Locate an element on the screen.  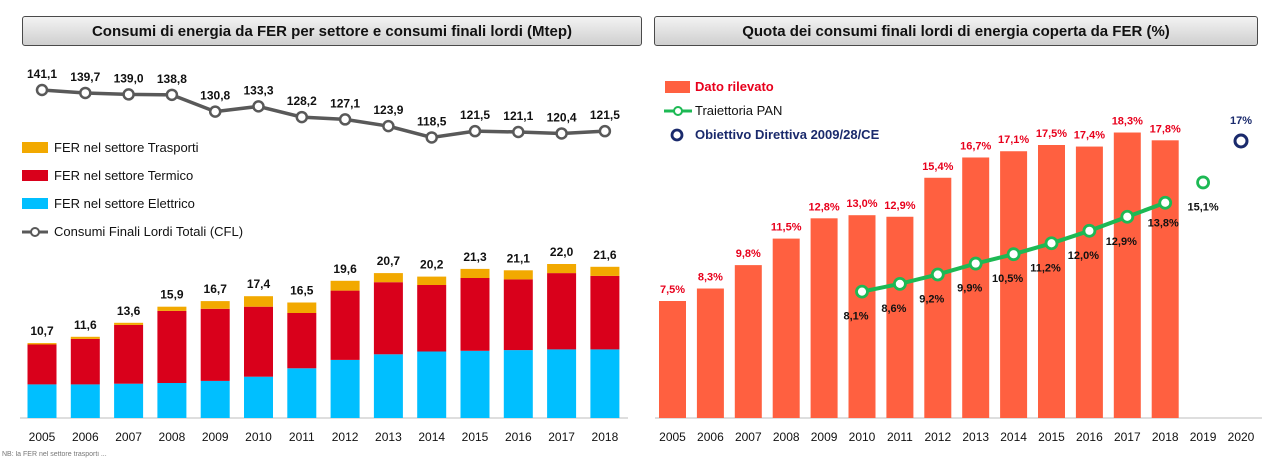
cfl-label-2015: 121,5 is located at coordinates (475, 115).